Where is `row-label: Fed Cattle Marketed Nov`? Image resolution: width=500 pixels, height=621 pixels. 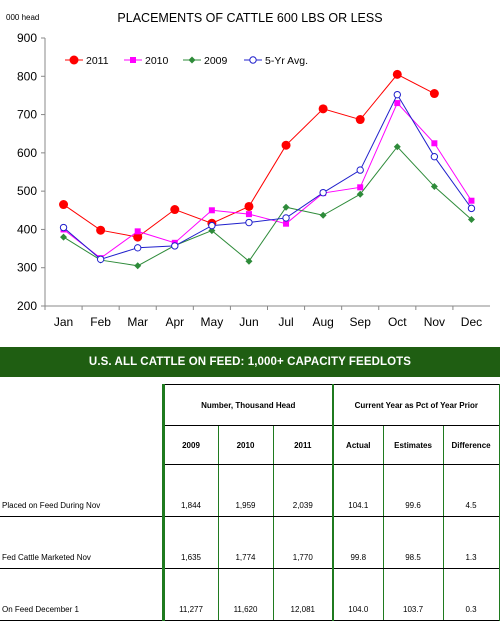 row-label: Fed Cattle Marketed Nov is located at coordinates (81, 542).